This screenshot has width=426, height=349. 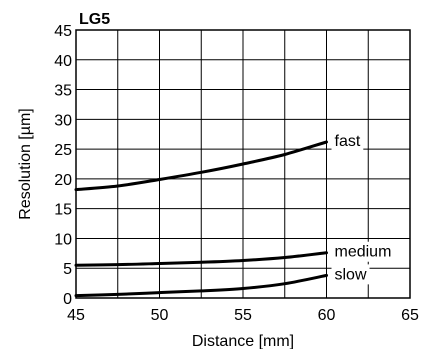 I want to click on y-tick-label: 35, so click(x=63, y=91).